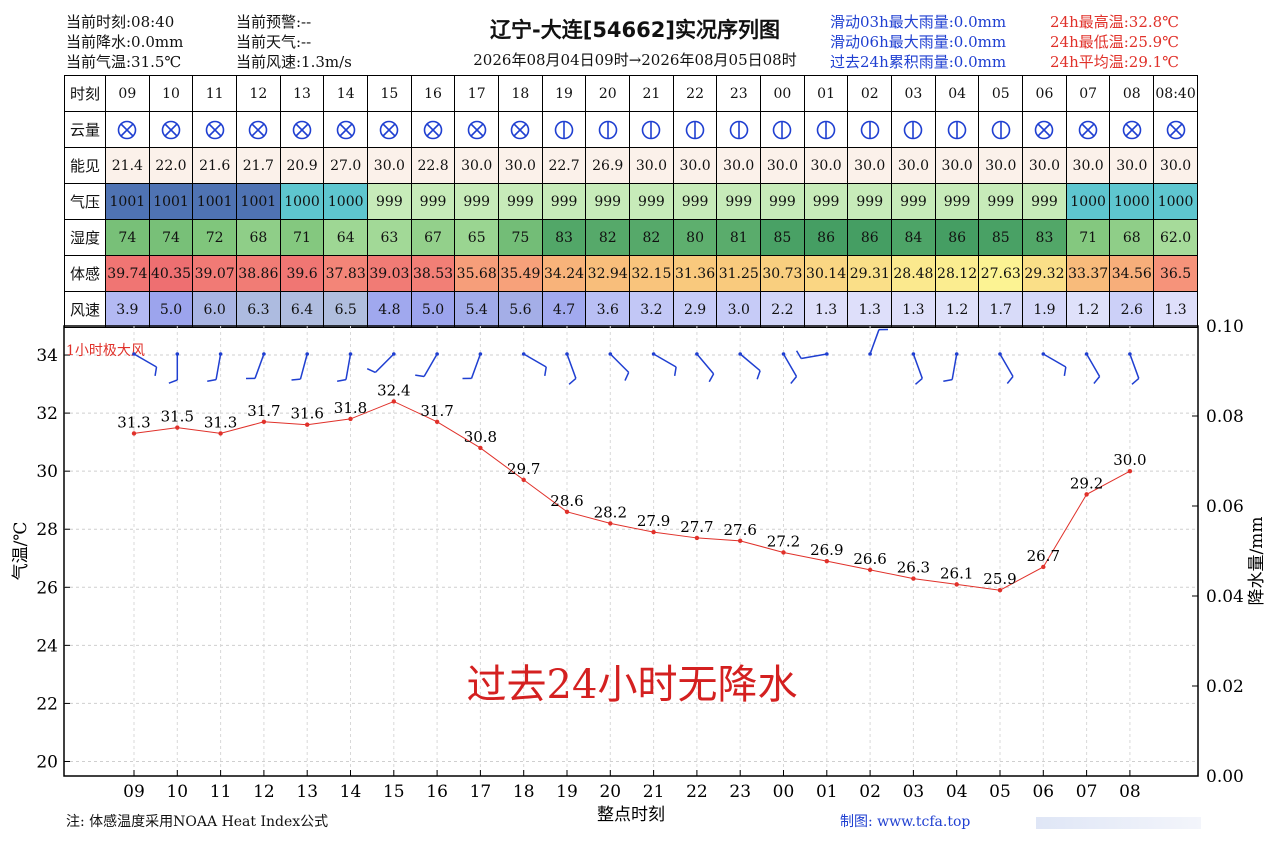  What do you see at coordinates (127, 93) in the screenshot?
I see `hour-cell: 09` at bounding box center [127, 93].